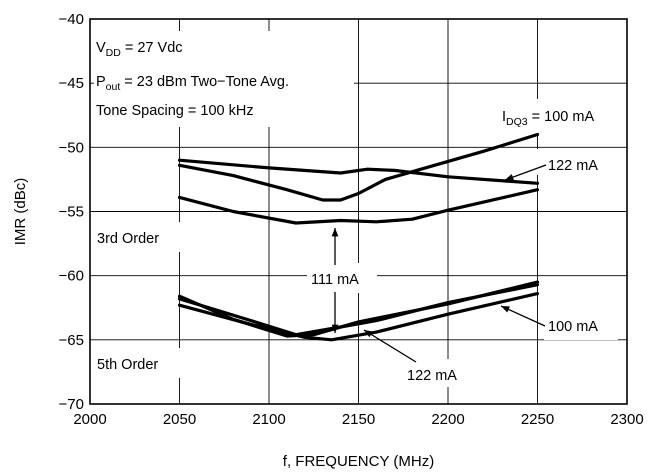  Describe the element at coordinates (71, 276) in the screenshot. I see `y-tick-label: −60` at that location.